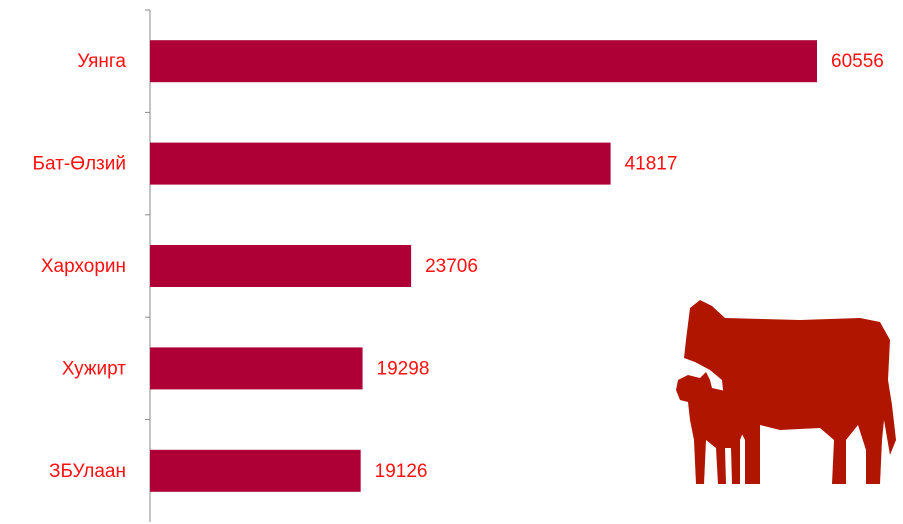 The height and width of the screenshot is (524, 903). I want to click on y-tick-label: Хархорин, so click(83, 266).